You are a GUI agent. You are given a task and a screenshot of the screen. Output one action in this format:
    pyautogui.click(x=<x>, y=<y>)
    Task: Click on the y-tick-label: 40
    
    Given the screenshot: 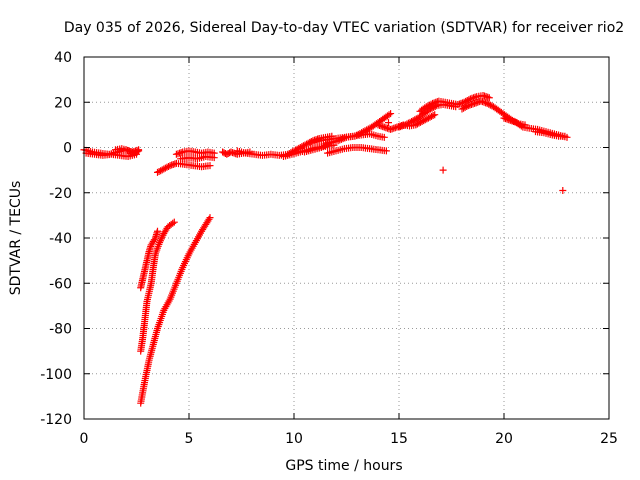 What is the action you would take?
    pyautogui.click(x=63, y=58)
    